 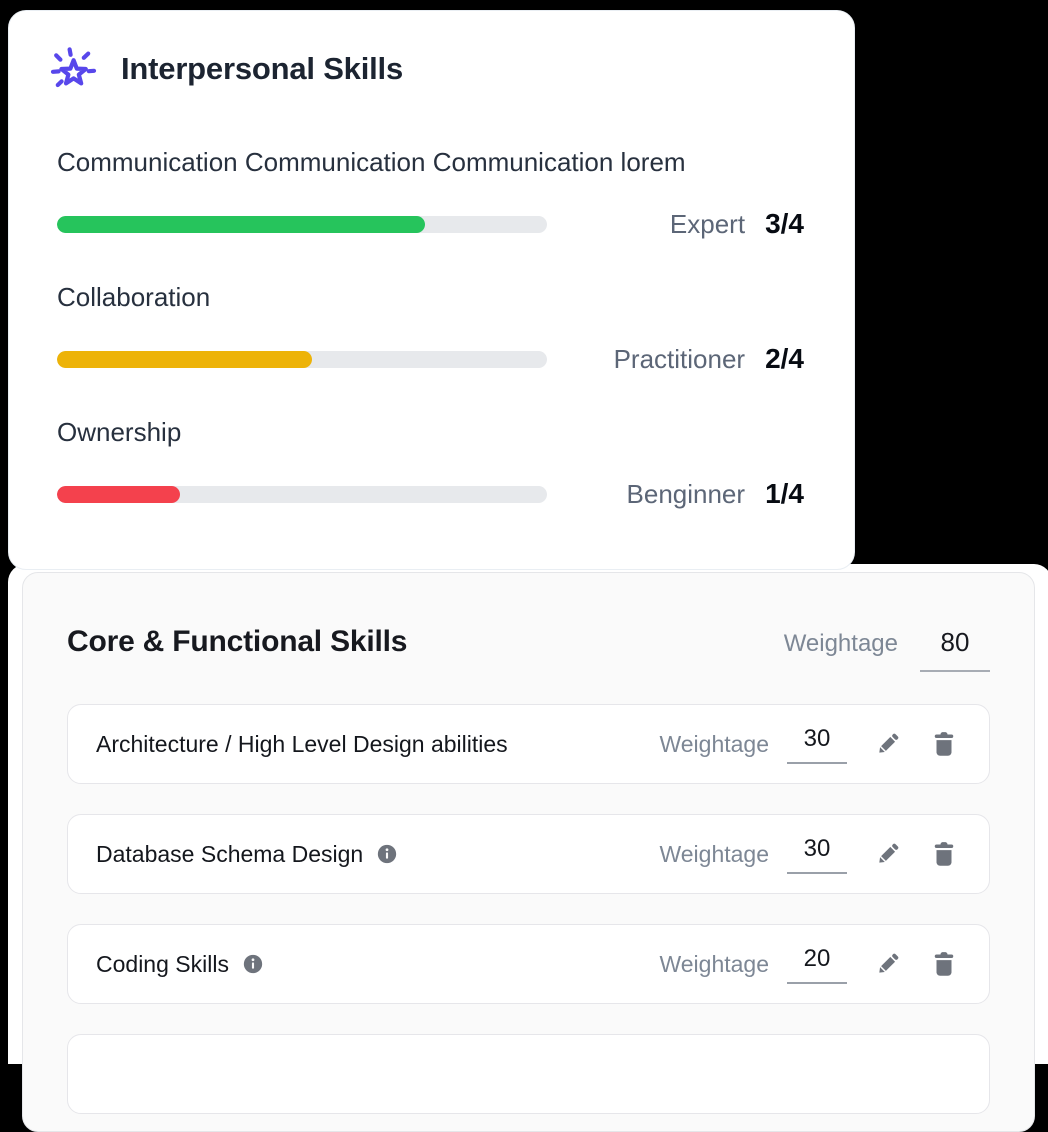 What do you see at coordinates (784, 359) in the screenshot?
I see `skill-score: 2/4` at bounding box center [784, 359].